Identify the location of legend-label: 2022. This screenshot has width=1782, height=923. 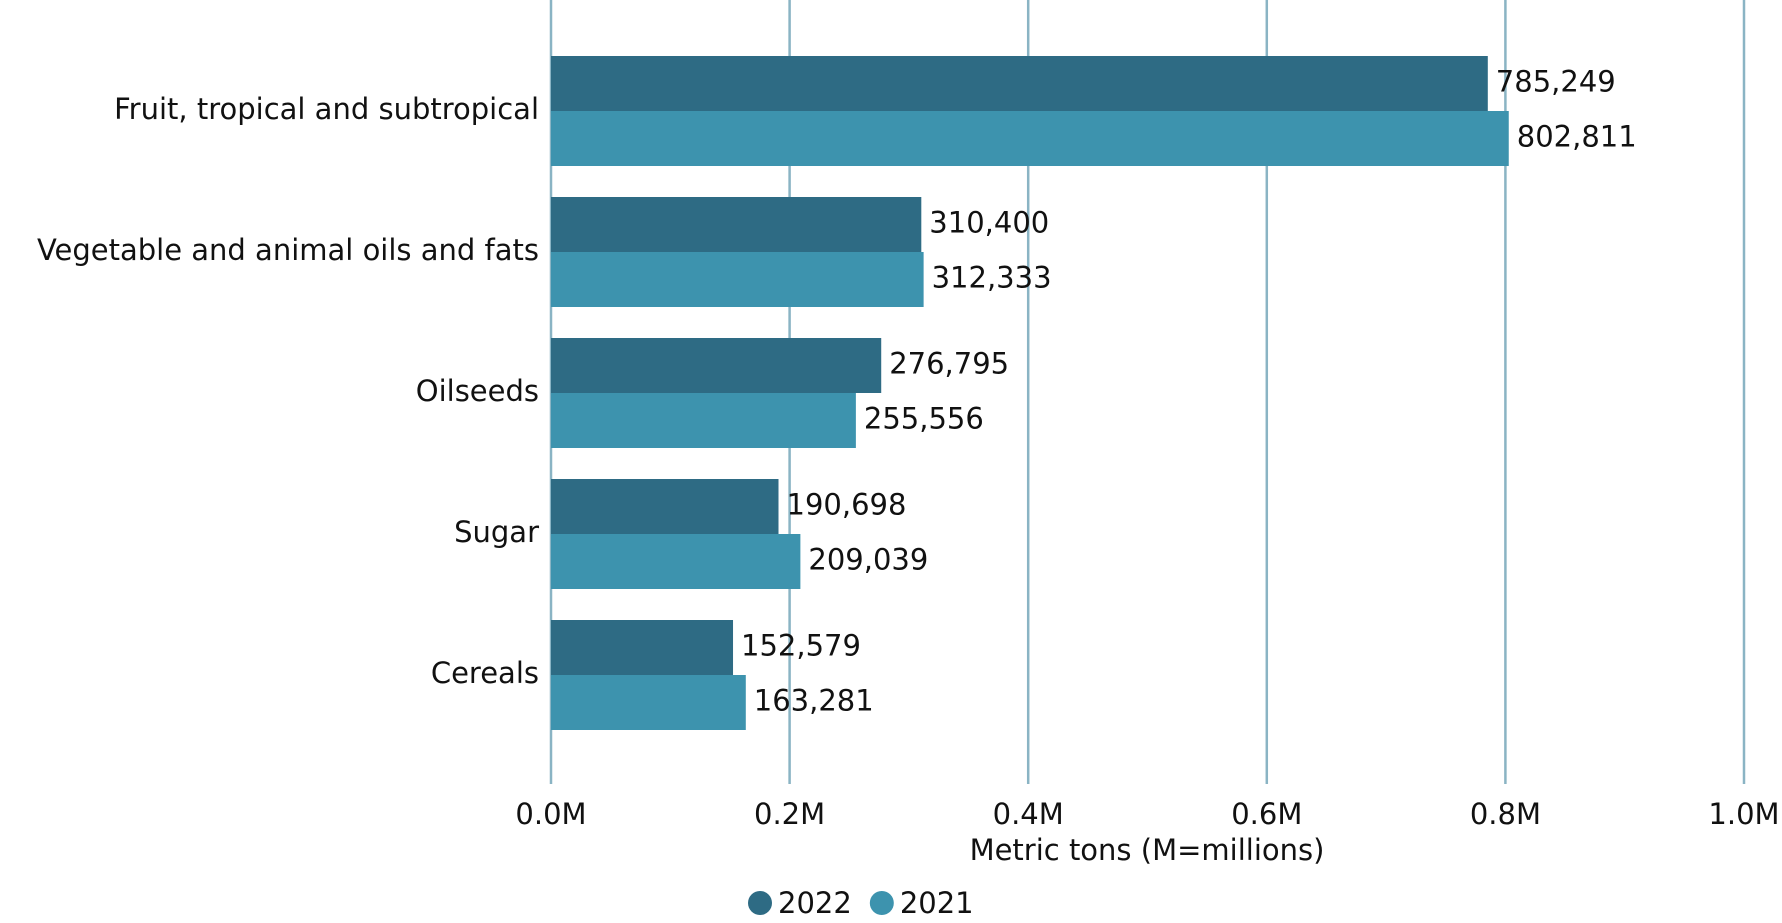
(815, 903).